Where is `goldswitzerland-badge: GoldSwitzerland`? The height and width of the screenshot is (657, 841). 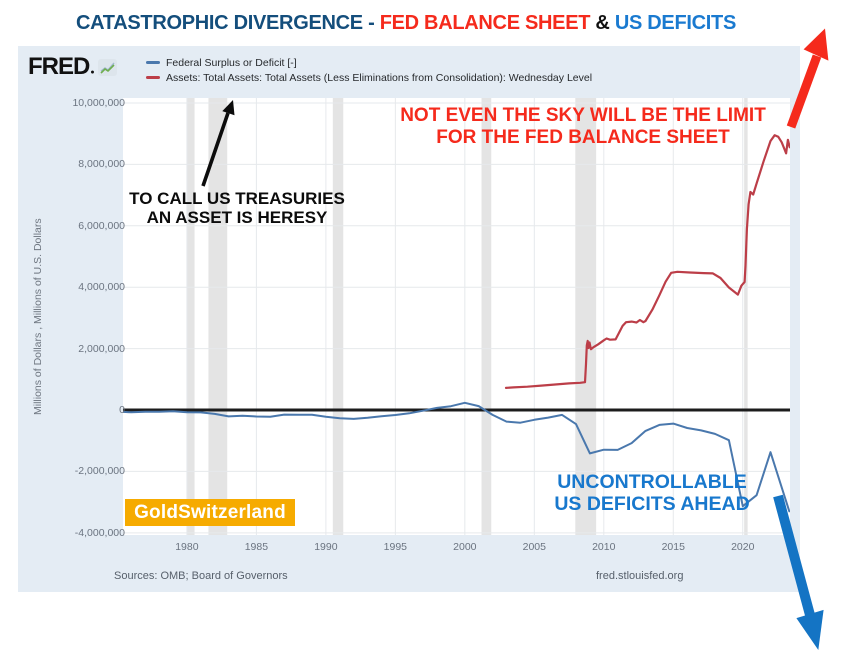
goldswitzerland-badge: GoldSwitzerland is located at coordinates (210, 512).